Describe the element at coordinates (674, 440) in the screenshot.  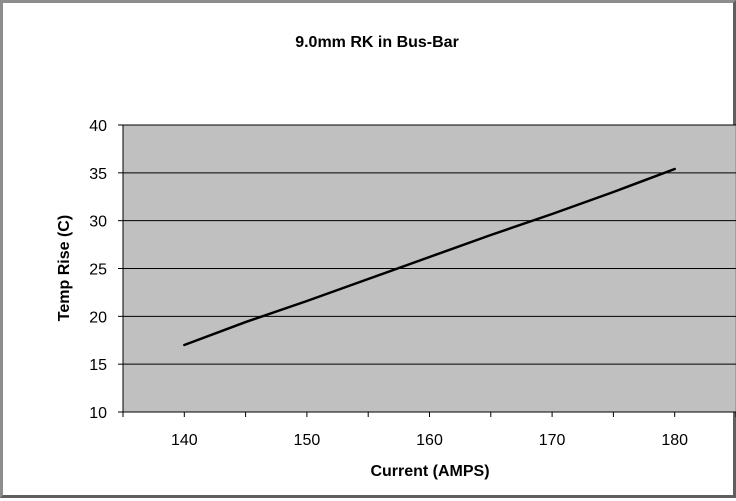
I see `x-tick-label-180: 180` at that location.